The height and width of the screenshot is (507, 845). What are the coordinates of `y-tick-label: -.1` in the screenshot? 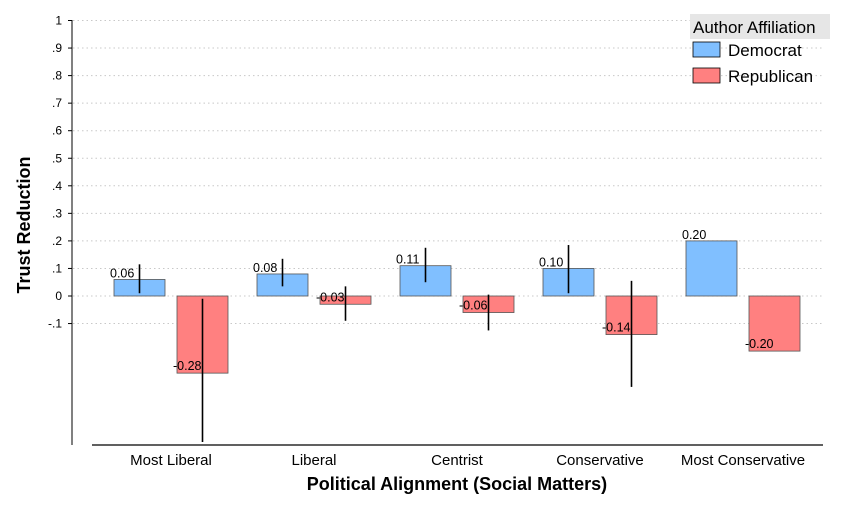 It's located at (55, 324).